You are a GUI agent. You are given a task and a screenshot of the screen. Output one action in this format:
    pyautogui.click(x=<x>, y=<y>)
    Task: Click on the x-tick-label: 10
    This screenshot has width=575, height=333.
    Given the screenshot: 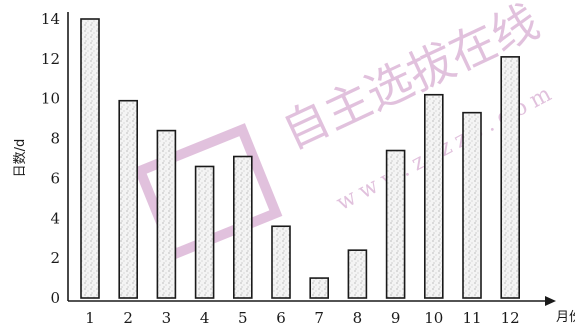 What is the action you would take?
    pyautogui.click(x=433, y=318)
    